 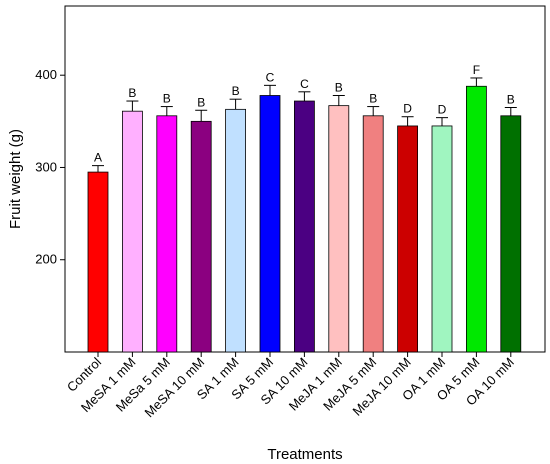 What do you see at coordinates (98, 158) in the screenshot?
I see `significance-label: A` at bounding box center [98, 158].